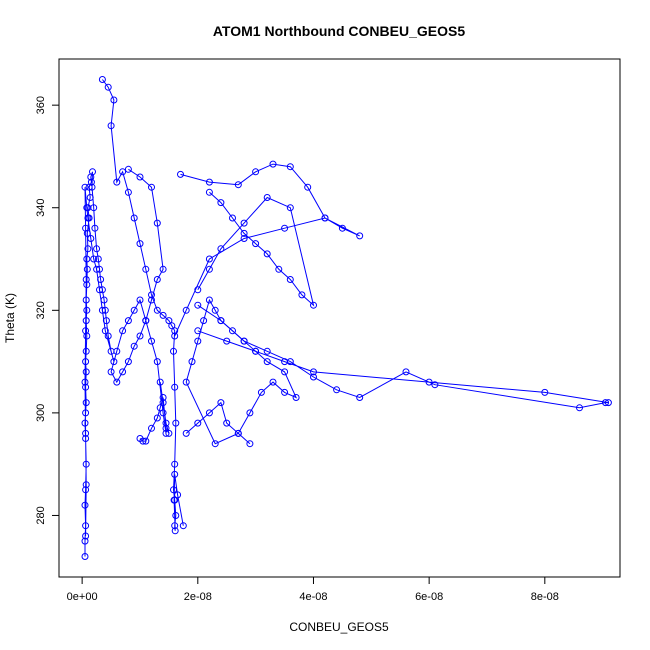  What do you see at coordinates (339, 627) in the screenshot?
I see `x-axis-title: CONBEU_GEOS5` at bounding box center [339, 627].